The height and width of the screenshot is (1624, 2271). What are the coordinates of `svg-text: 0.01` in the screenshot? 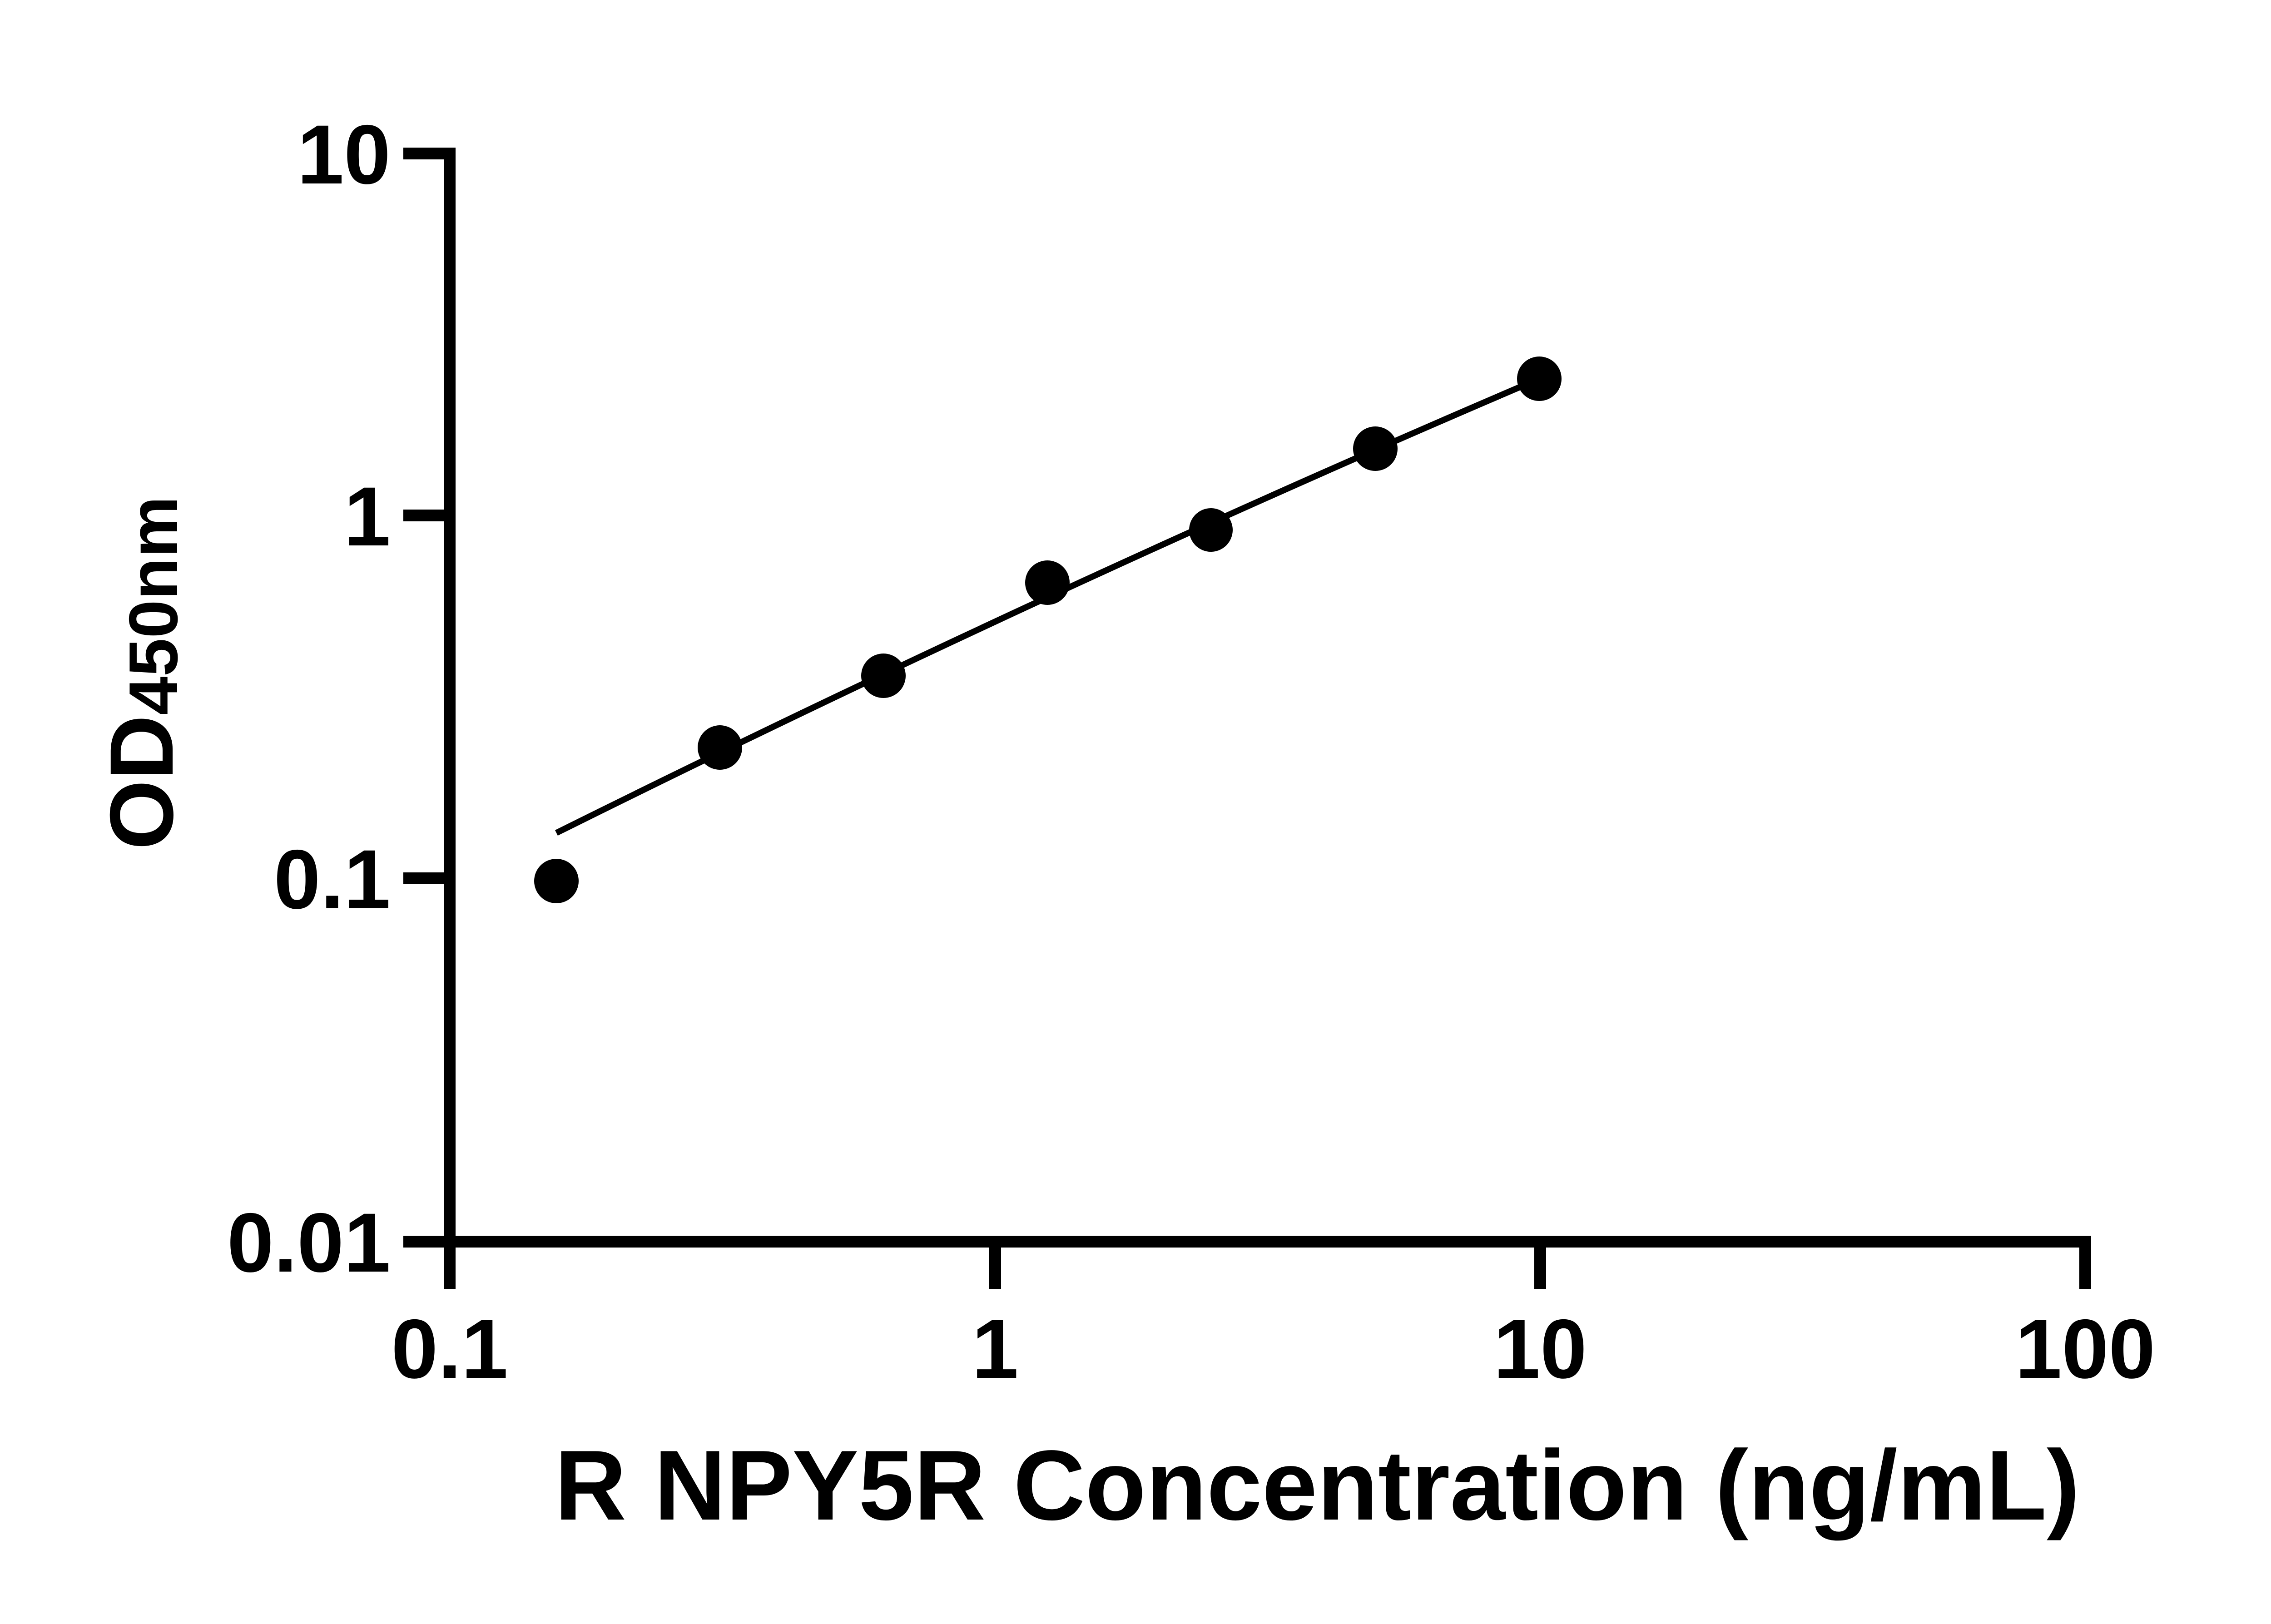 It's located at (309, 1243).